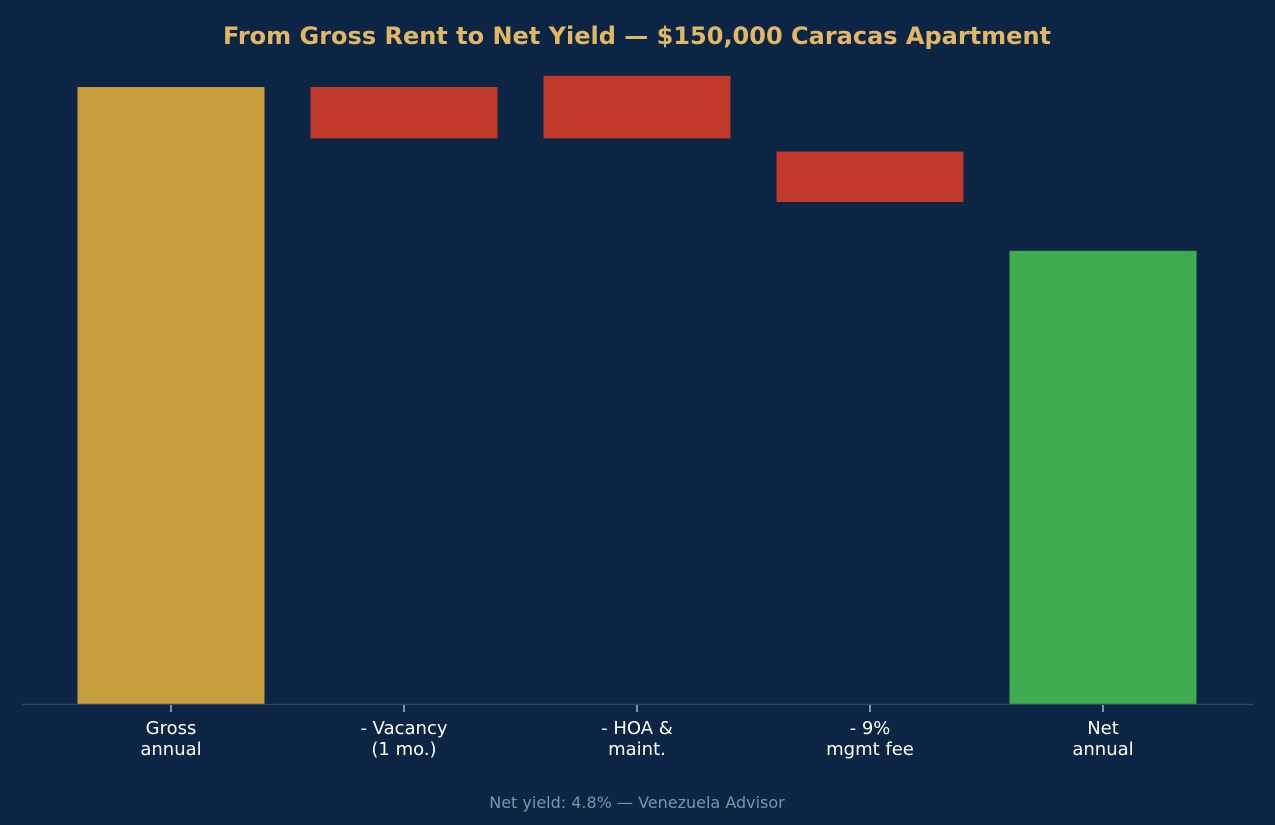 The image size is (1275, 825). What do you see at coordinates (870, 739) in the screenshot?
I see `x-tick-label-4: - 9% mgmt fee` at bounding box center [870, 739].